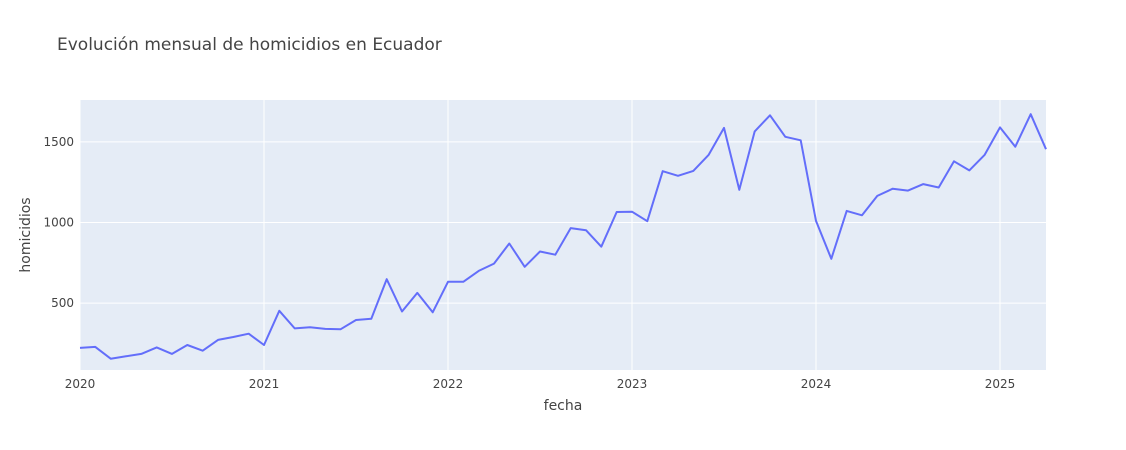  What do you see at coordinates (816, 384) in the screenshot?
I see `x-tick-label: 2024` at bounding box center [816, 384].